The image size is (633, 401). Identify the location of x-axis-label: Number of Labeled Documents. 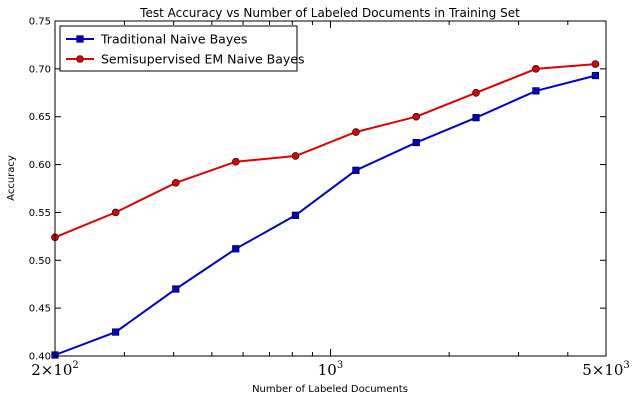
(330, 389).